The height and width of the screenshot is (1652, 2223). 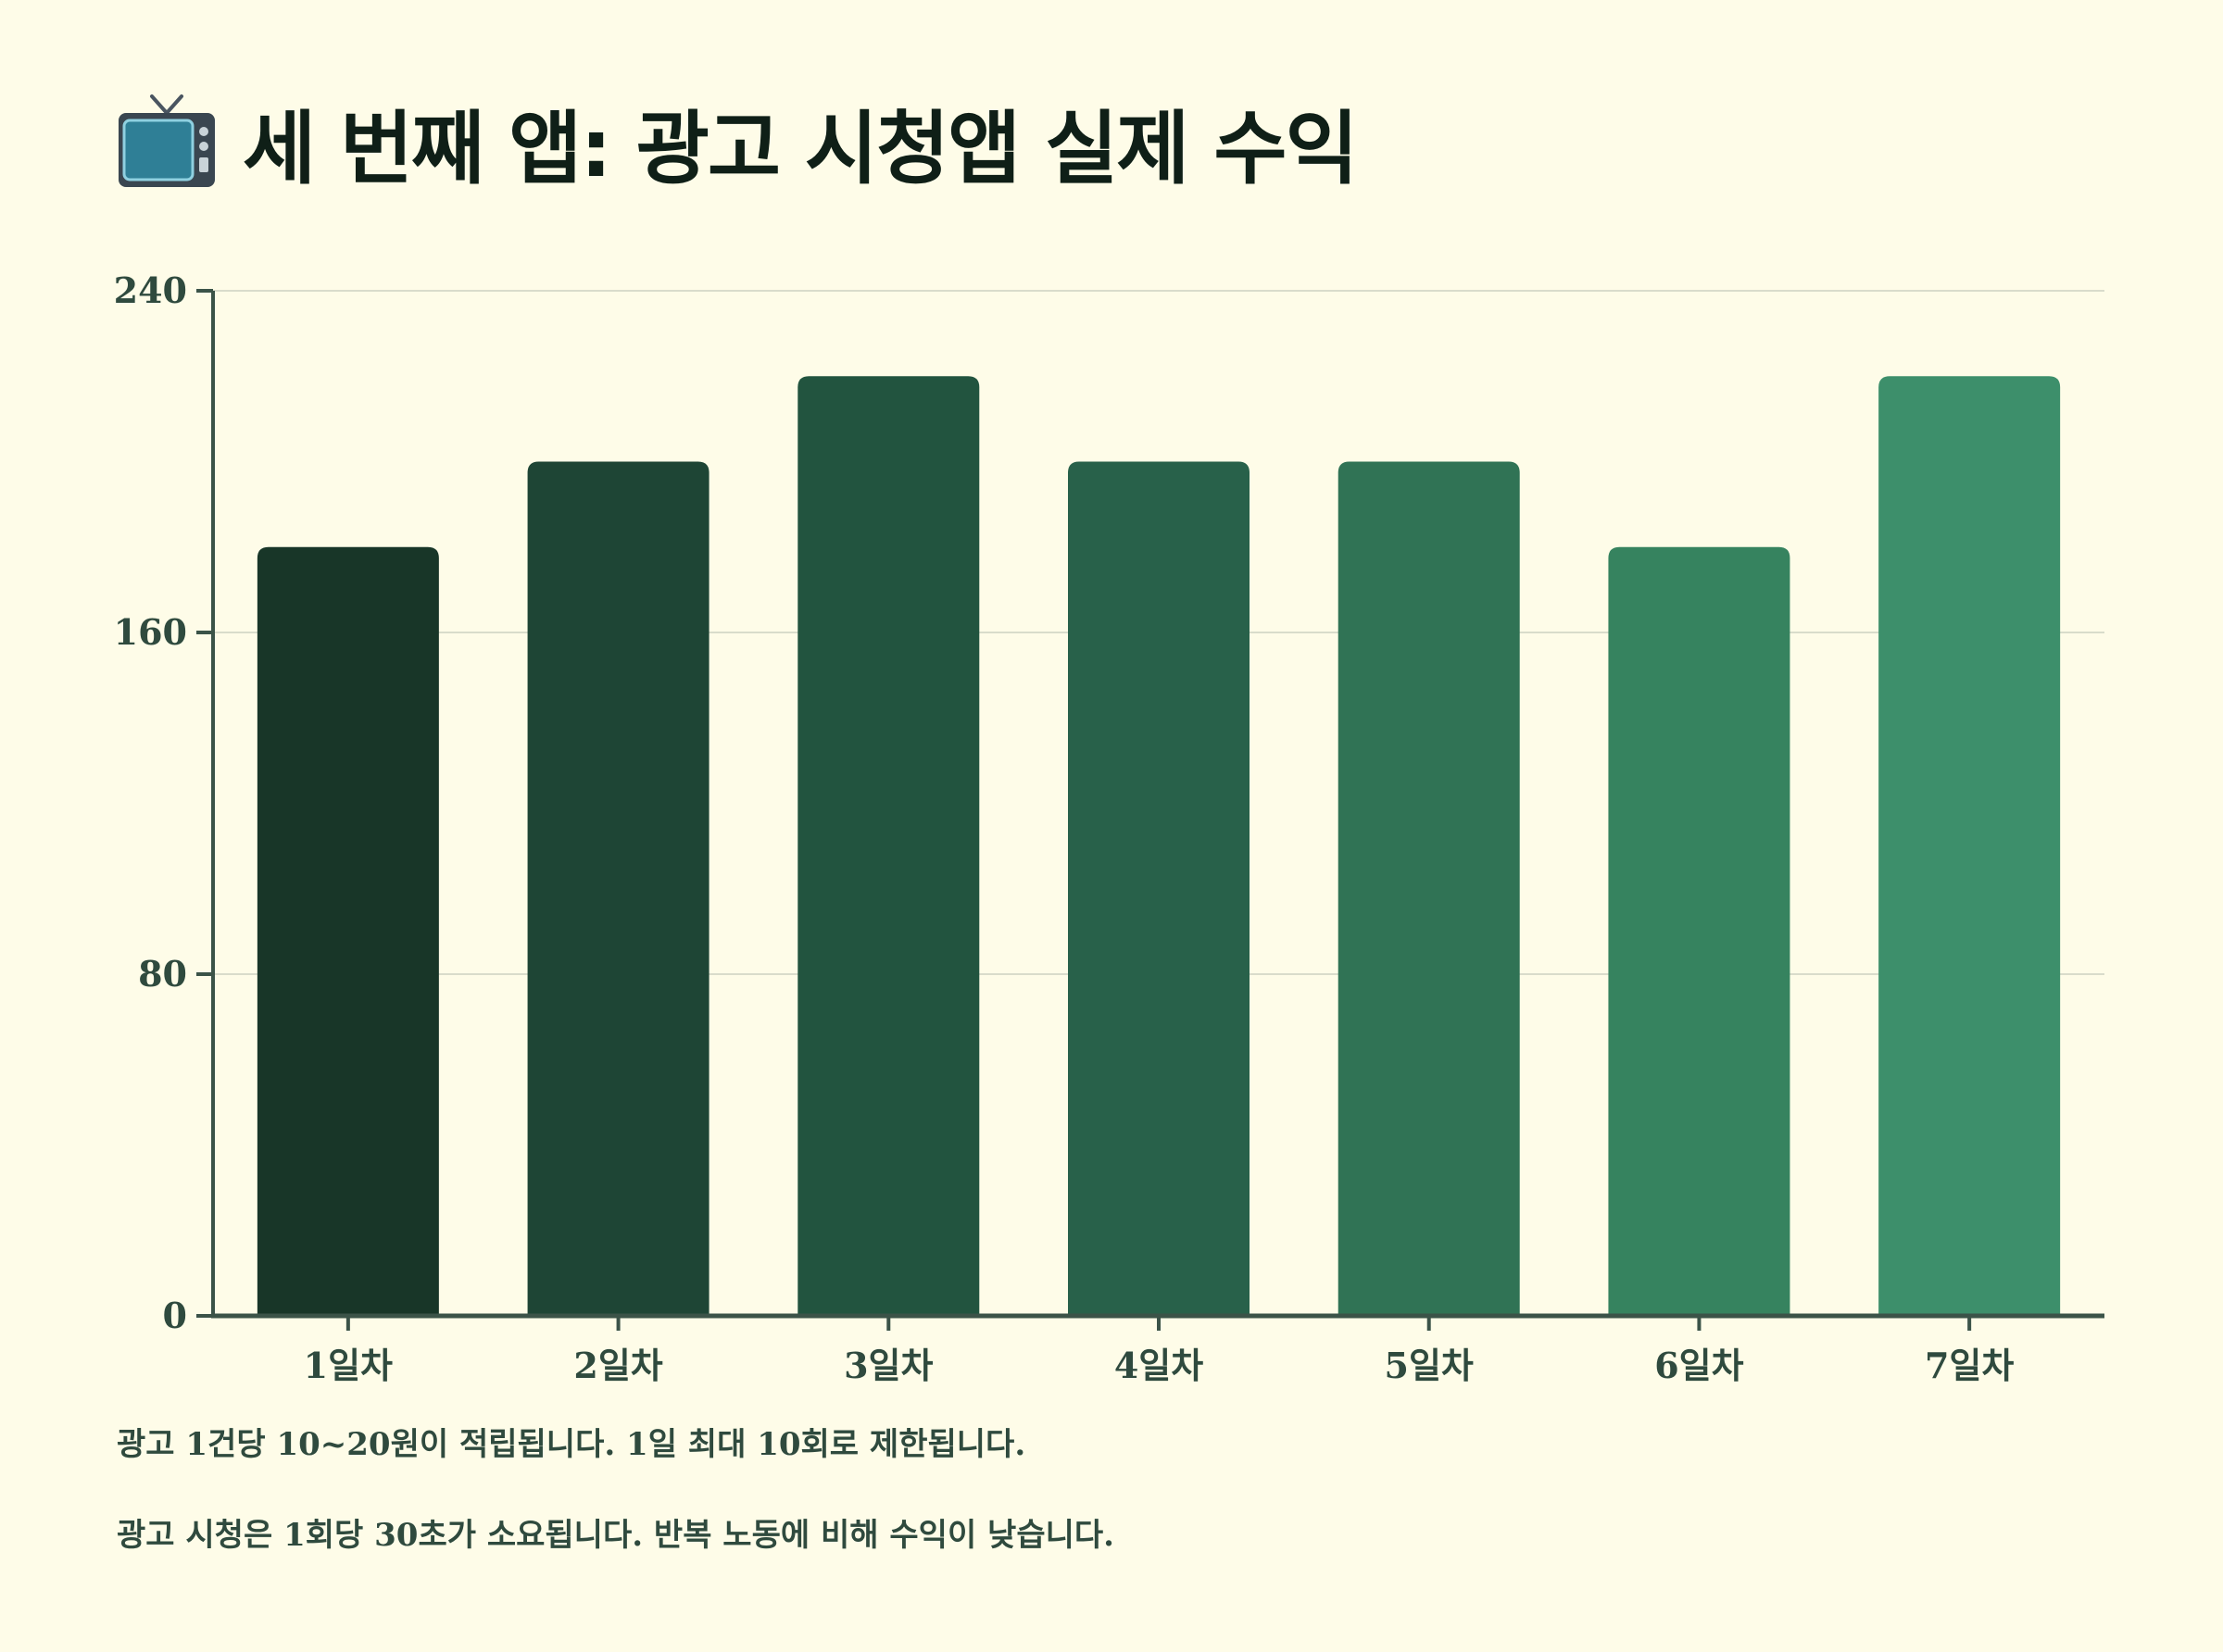 What do you see at coordinates (888, 1365) in the screenshot?
I see `x-tick-label-day-3: 3일차` at bounding box center [888, 1365].